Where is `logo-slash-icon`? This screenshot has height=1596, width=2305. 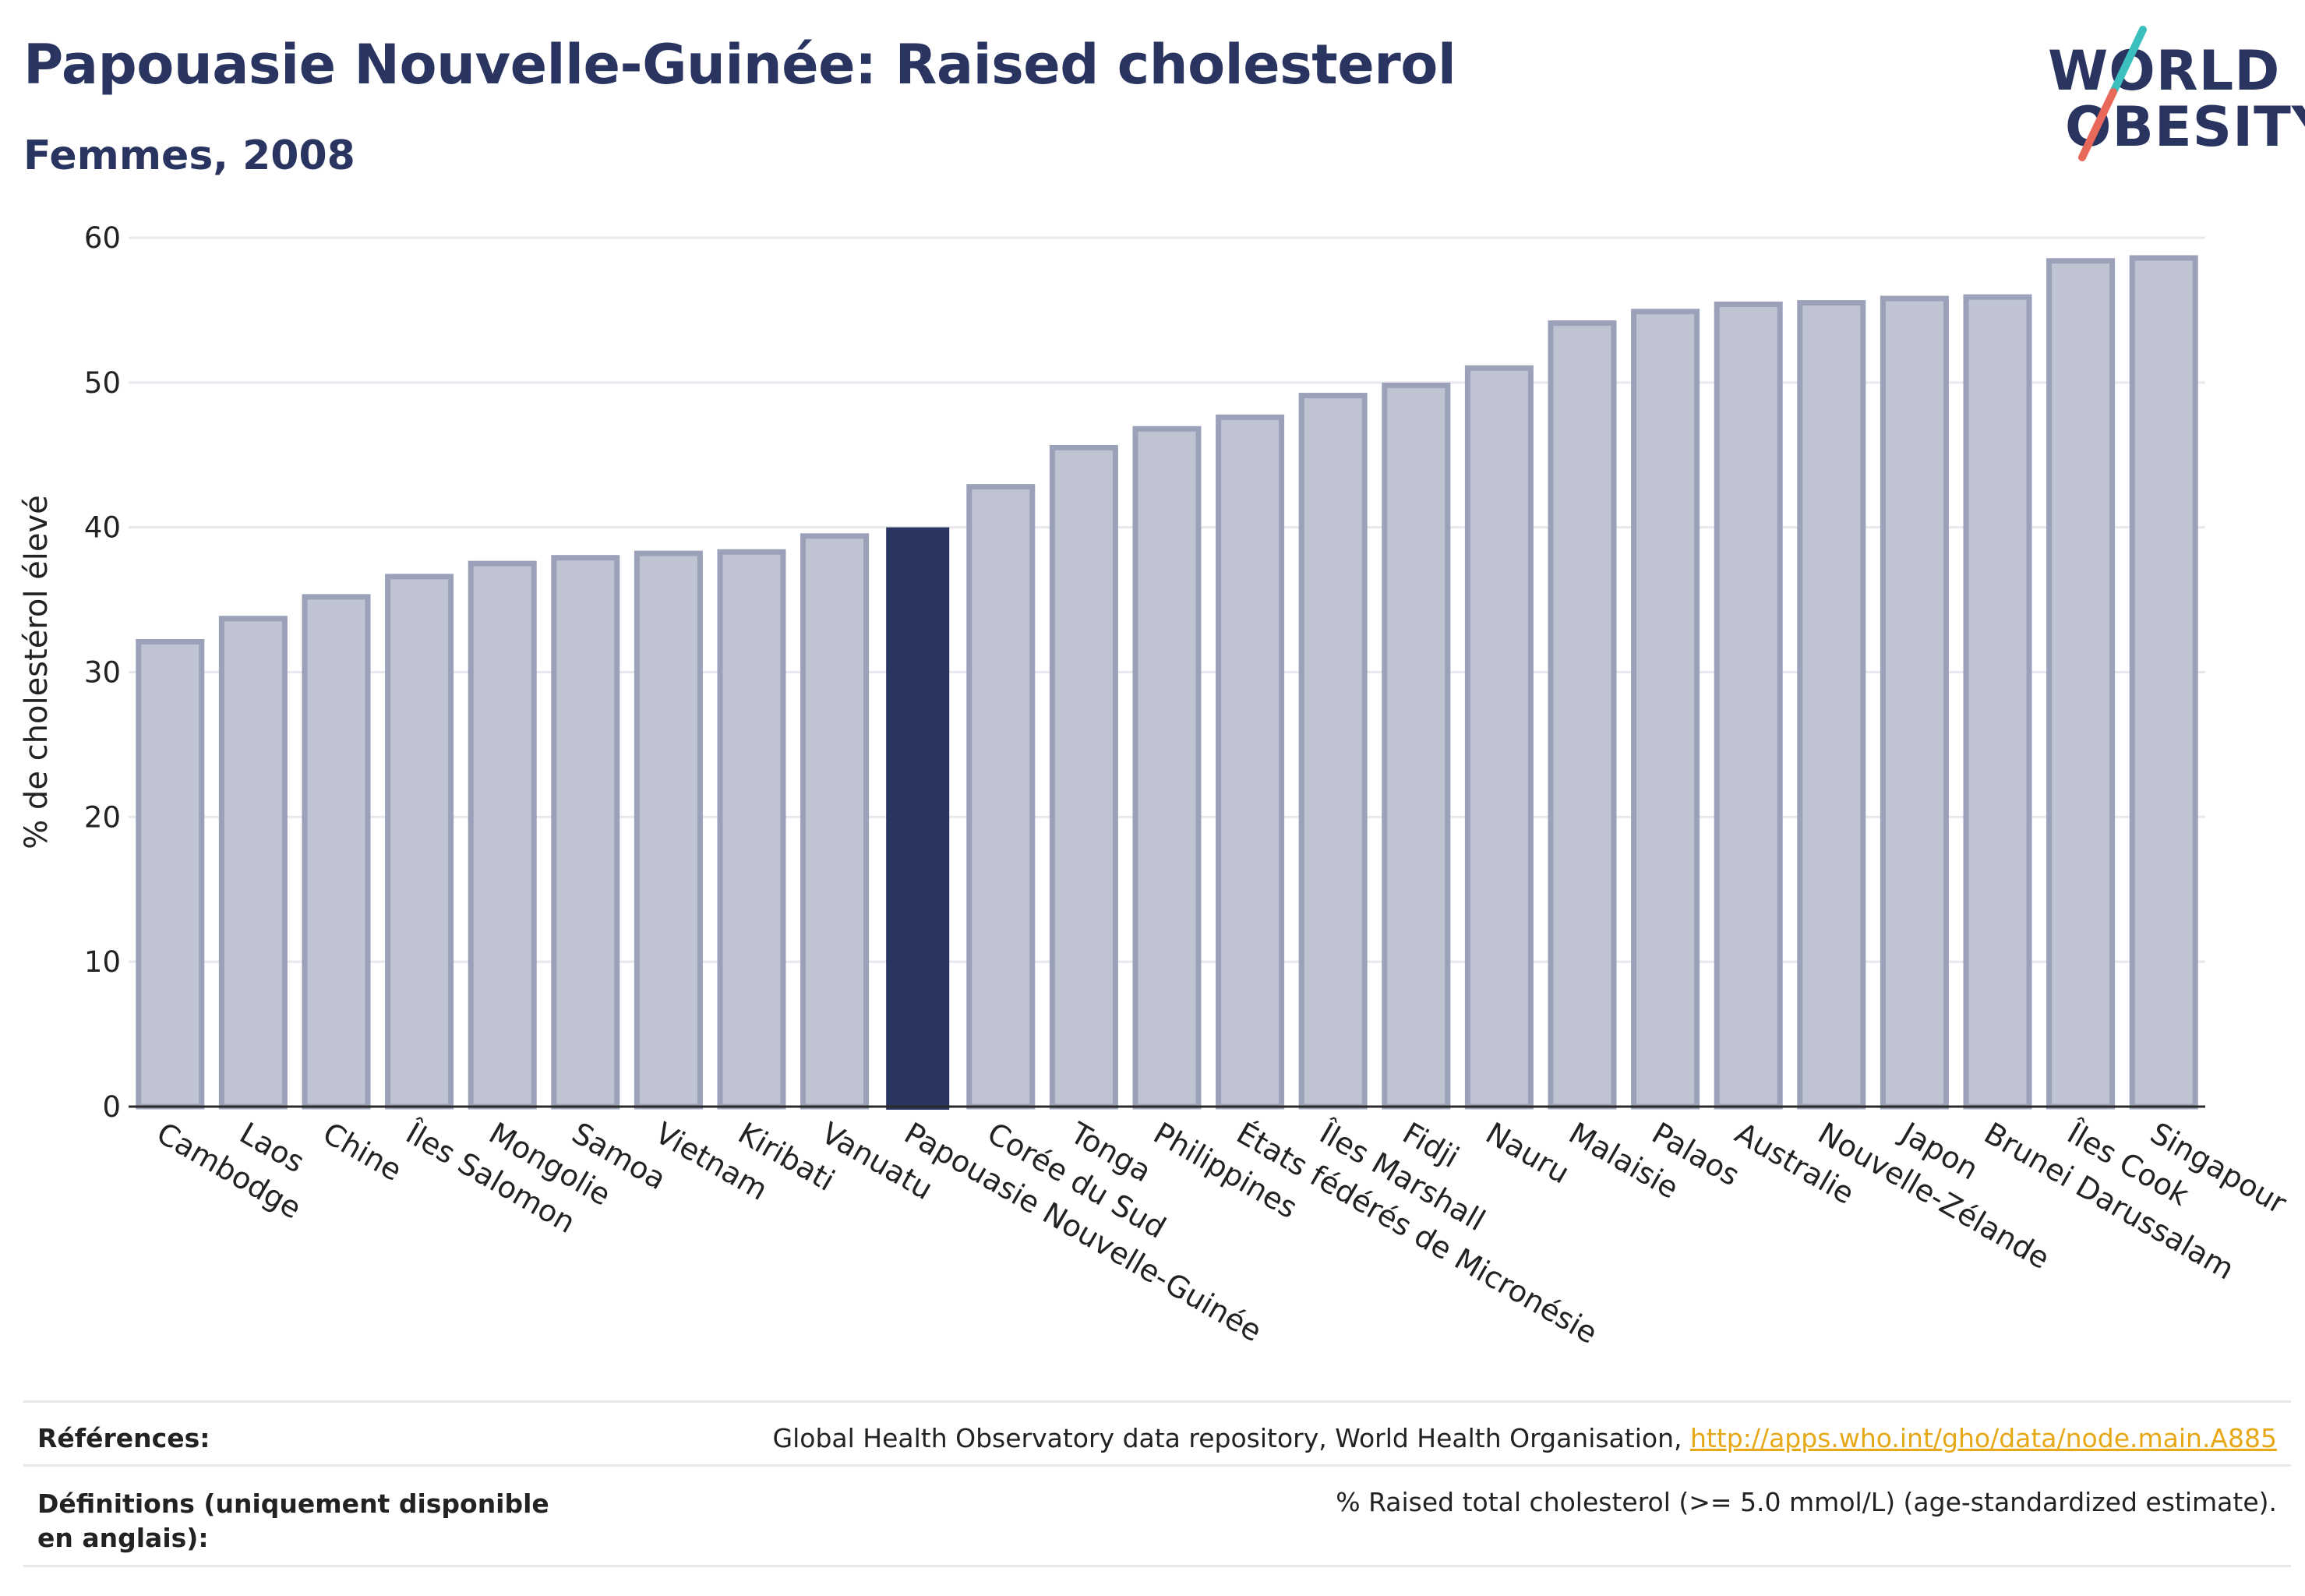 logo-slash-icon is located at coordinates (2112, 93).